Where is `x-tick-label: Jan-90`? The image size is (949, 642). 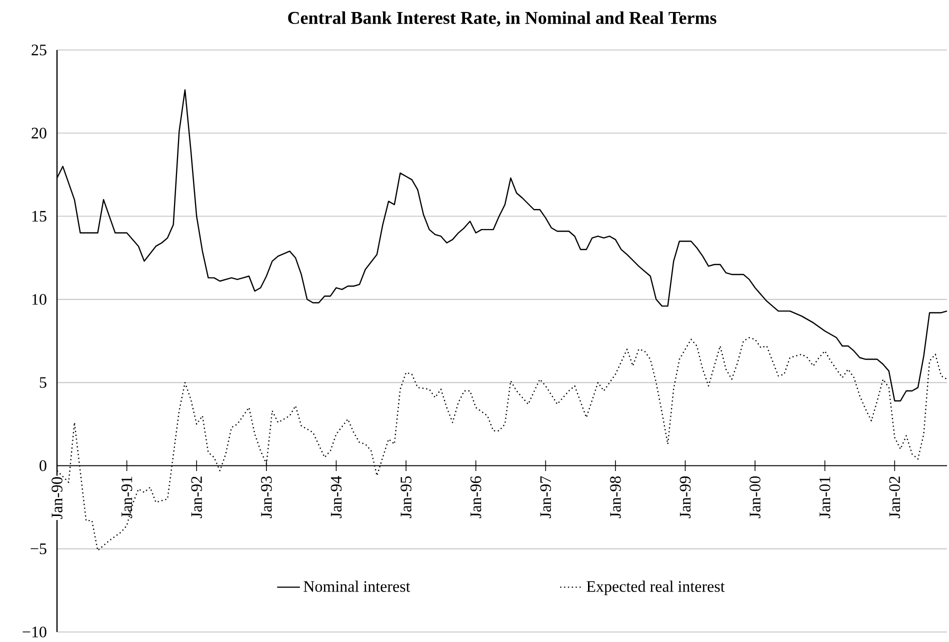 x-tick-label: Jan-90 is located at coordinates (57, 498).